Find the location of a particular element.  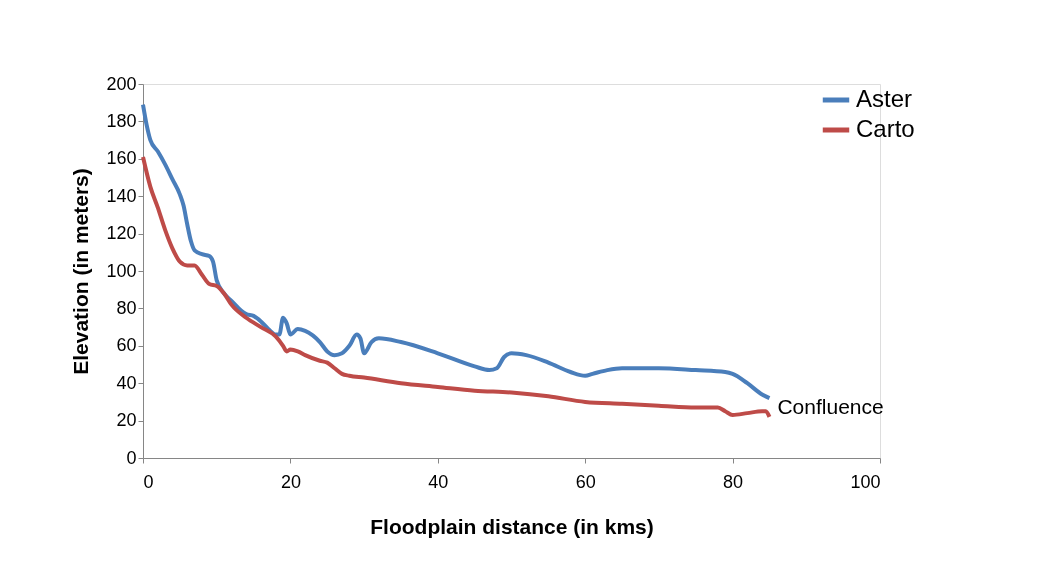

x-tick-label: 20 is located at coordinates (290, 481).